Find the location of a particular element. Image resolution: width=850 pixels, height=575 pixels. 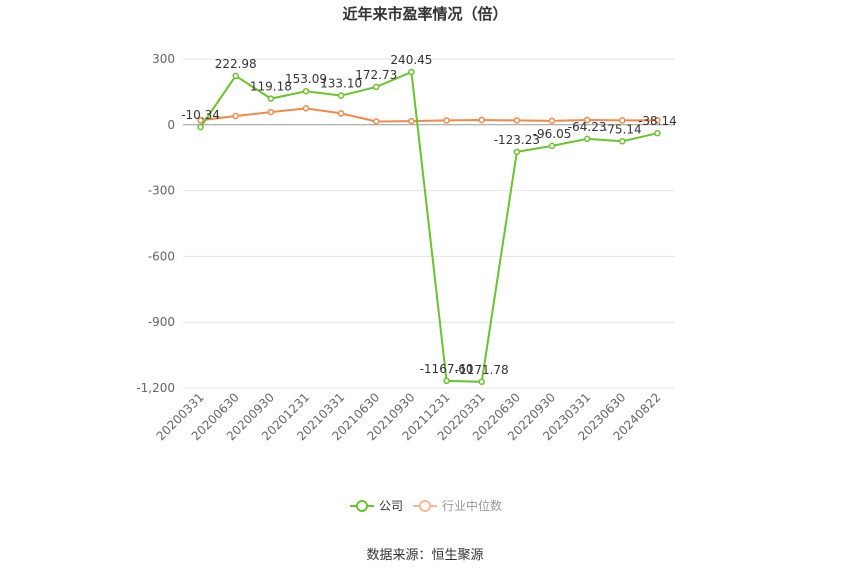

legend-item-industry: 行业中位数 is located at coordinates (457, 505).